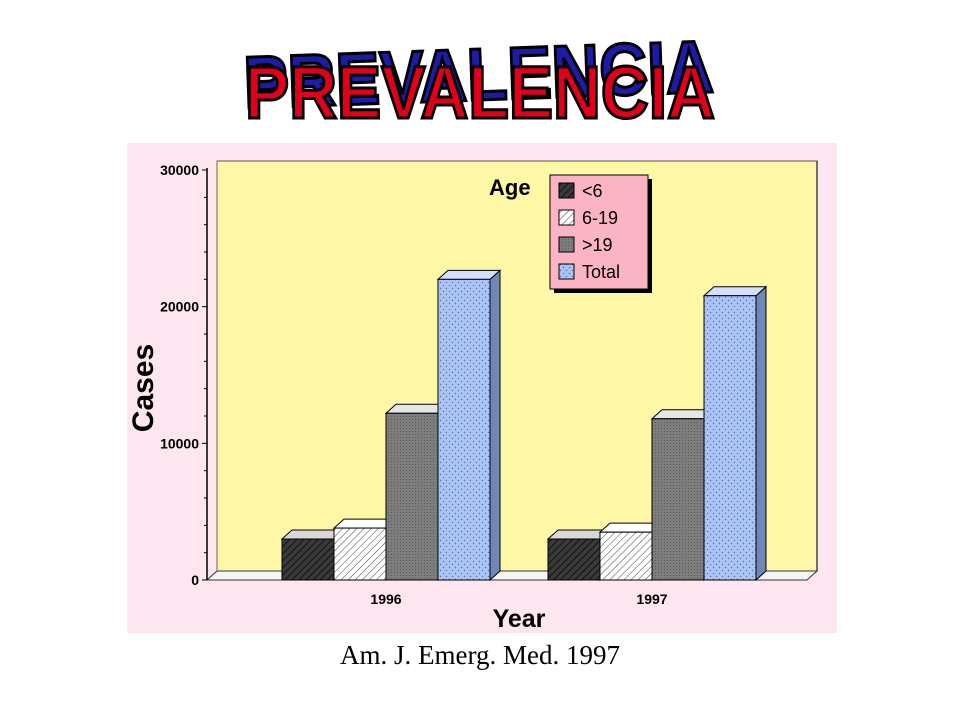 The width and height of the screenshot is (960, 720). I want to click on legend: Age <6 6-19 >19 Total, so click(570, 233).